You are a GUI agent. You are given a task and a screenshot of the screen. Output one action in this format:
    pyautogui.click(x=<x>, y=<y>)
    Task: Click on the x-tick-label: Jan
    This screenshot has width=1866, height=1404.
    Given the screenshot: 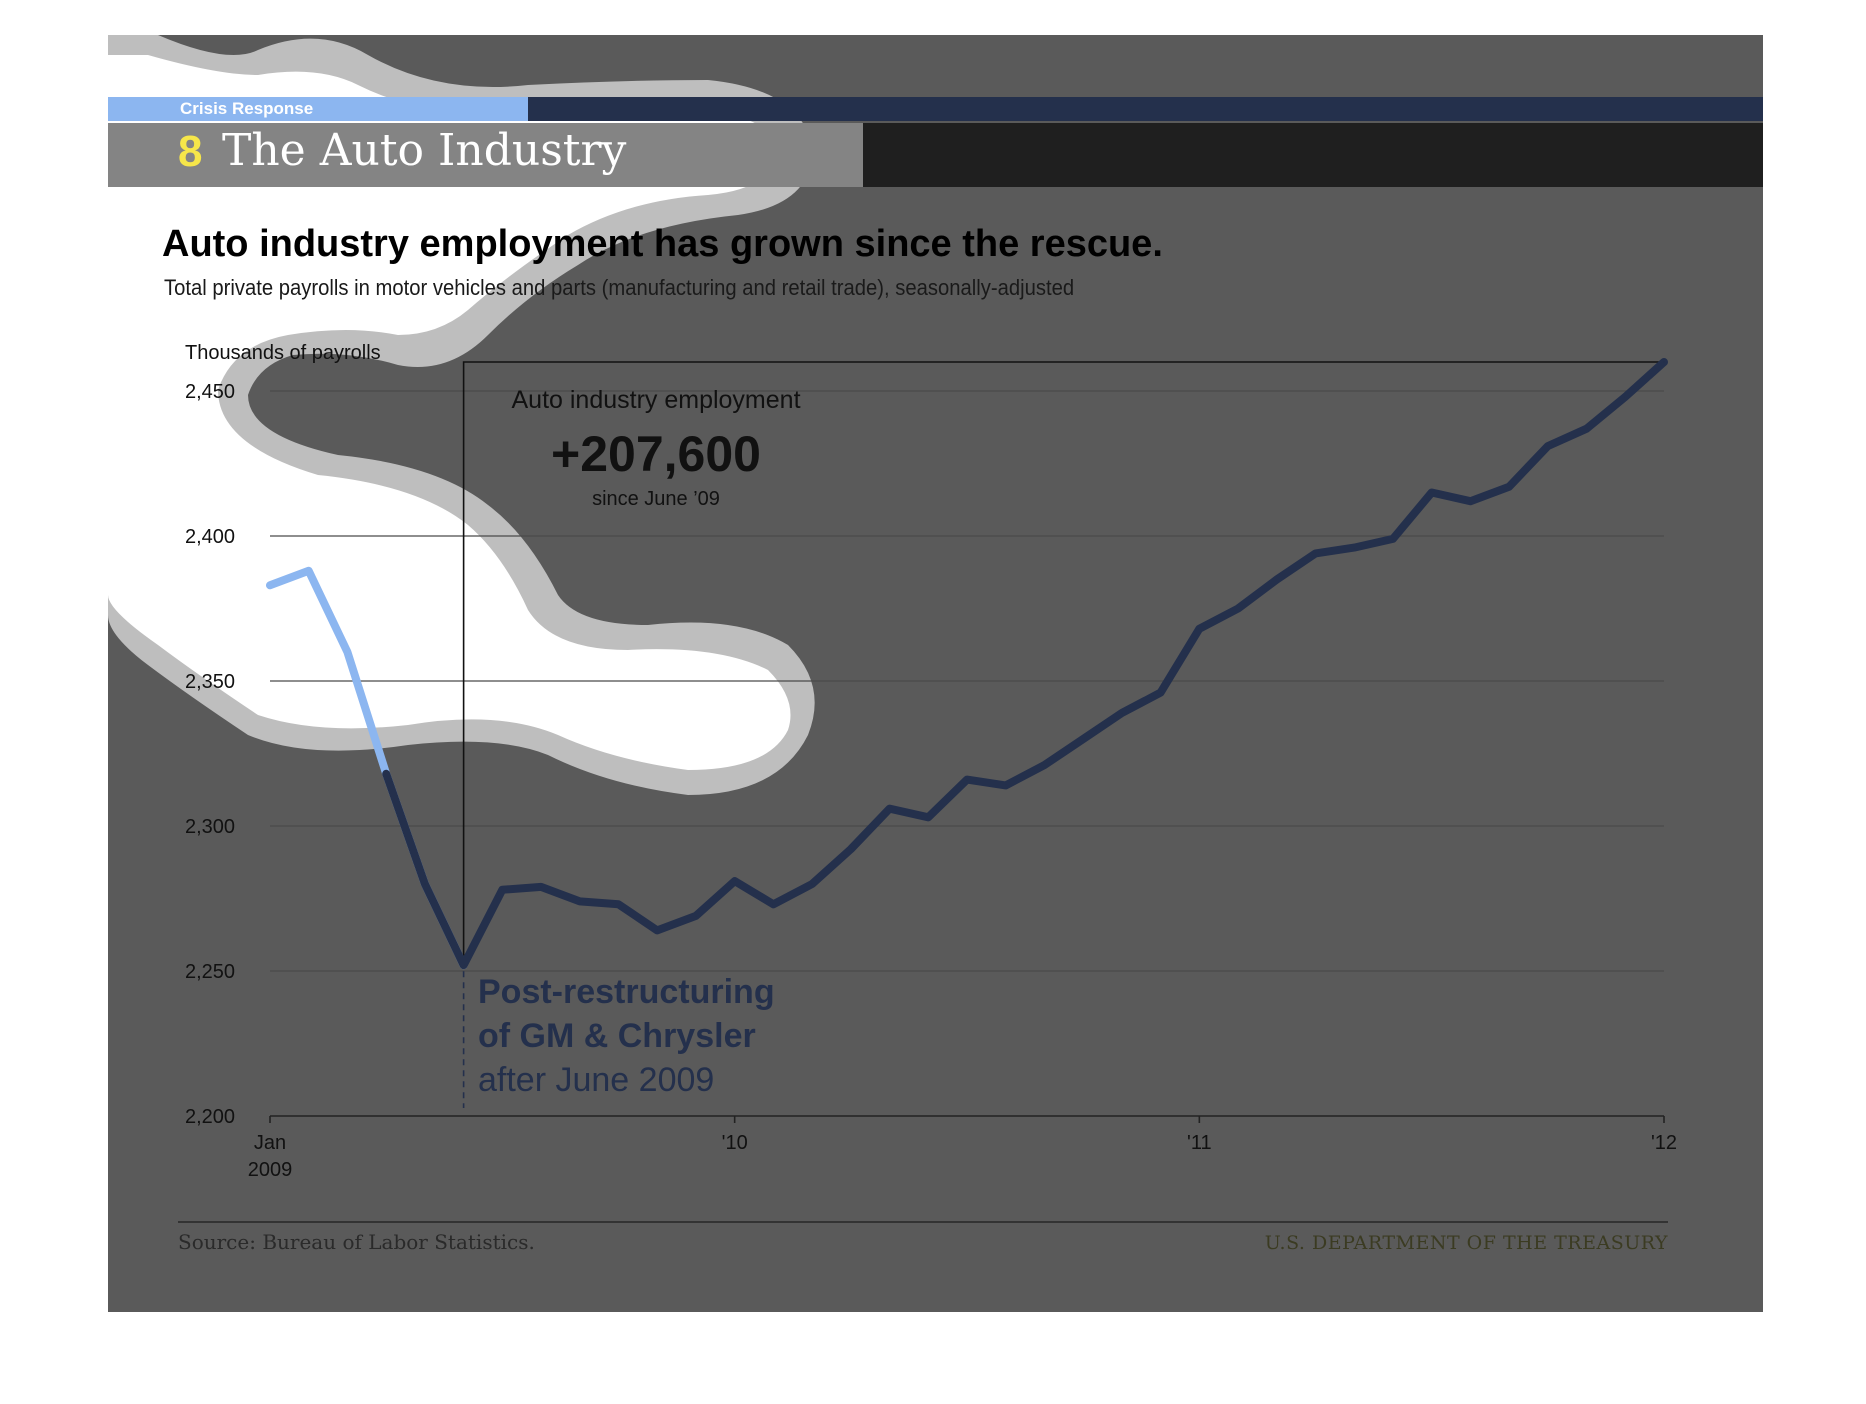 What is the action you would take?
    pyautogui.click(x=270, y=1143)
    